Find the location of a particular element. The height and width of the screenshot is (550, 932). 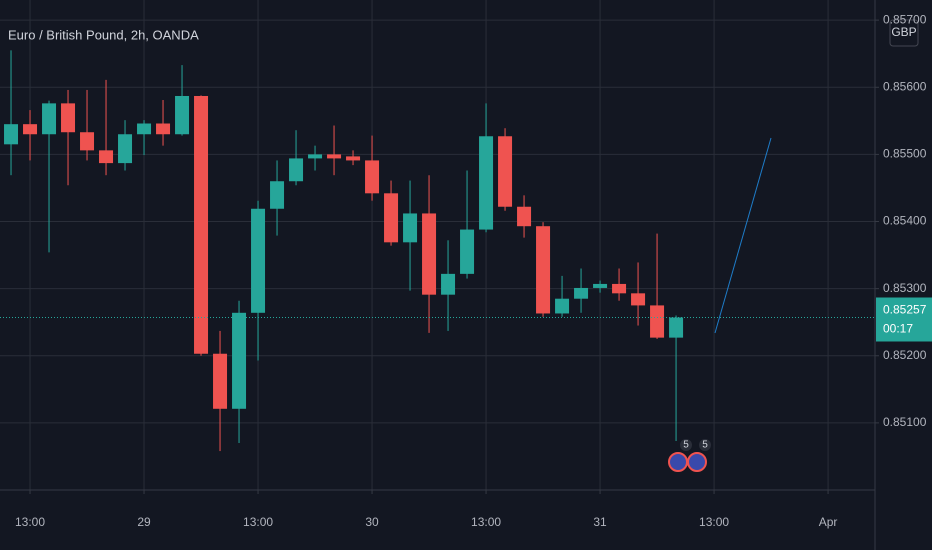

x-tick-label: 30 is located at coordinates (372, 522).